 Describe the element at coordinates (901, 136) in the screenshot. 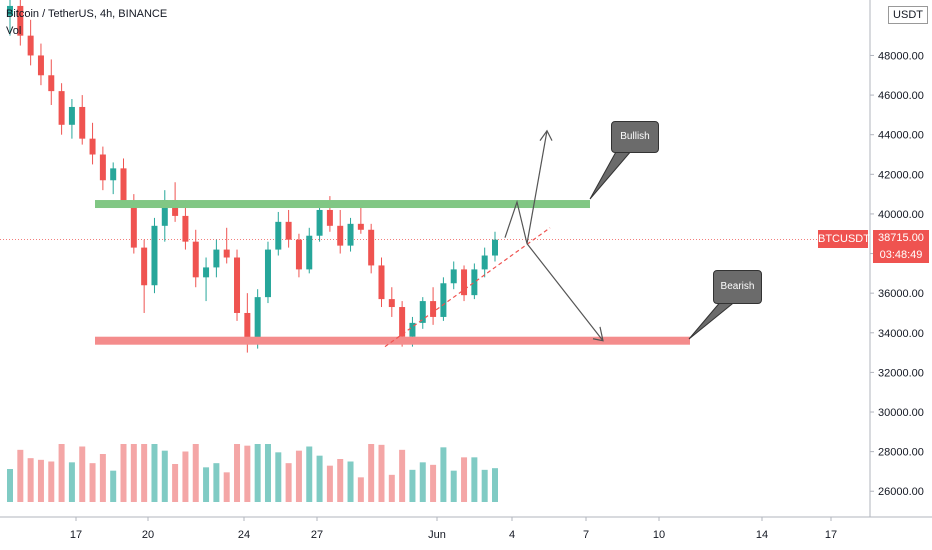

I see `price-tick-label: 44000.00` at that location.